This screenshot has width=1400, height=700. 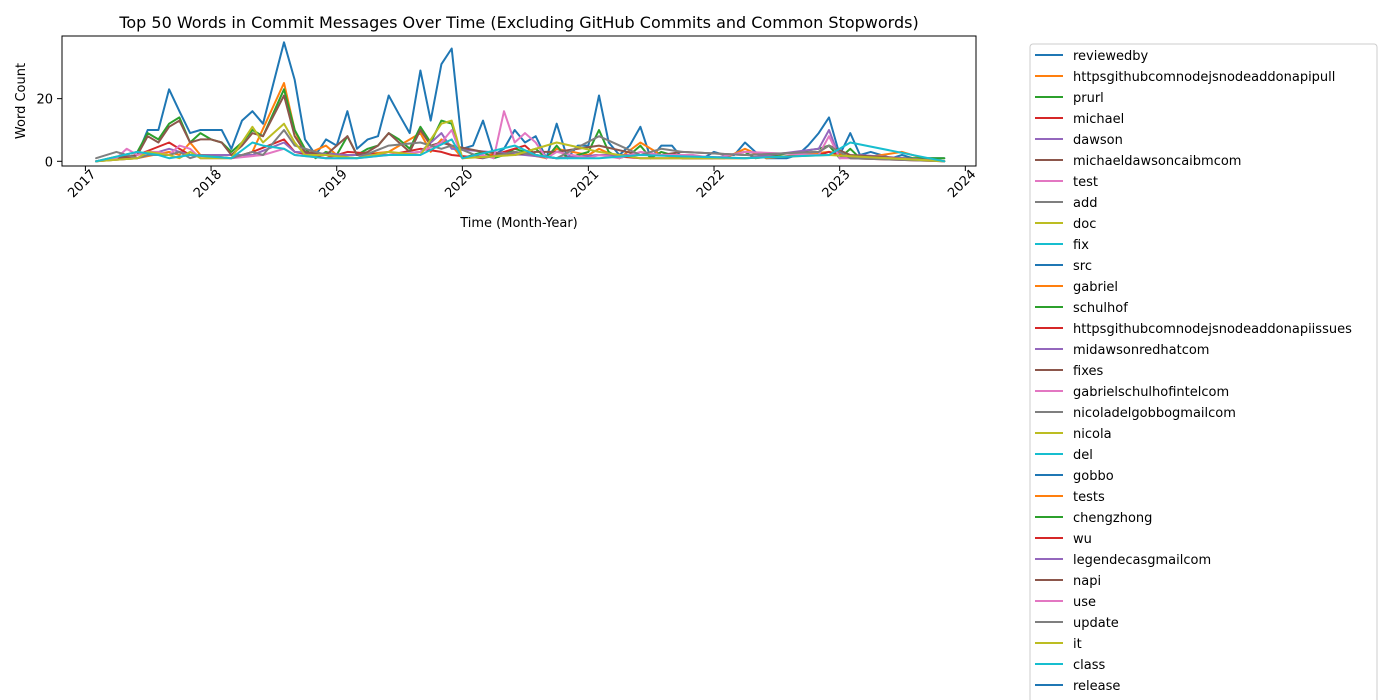 I want to click on legend-label-tests: tests, so click(x=1089, y=497).